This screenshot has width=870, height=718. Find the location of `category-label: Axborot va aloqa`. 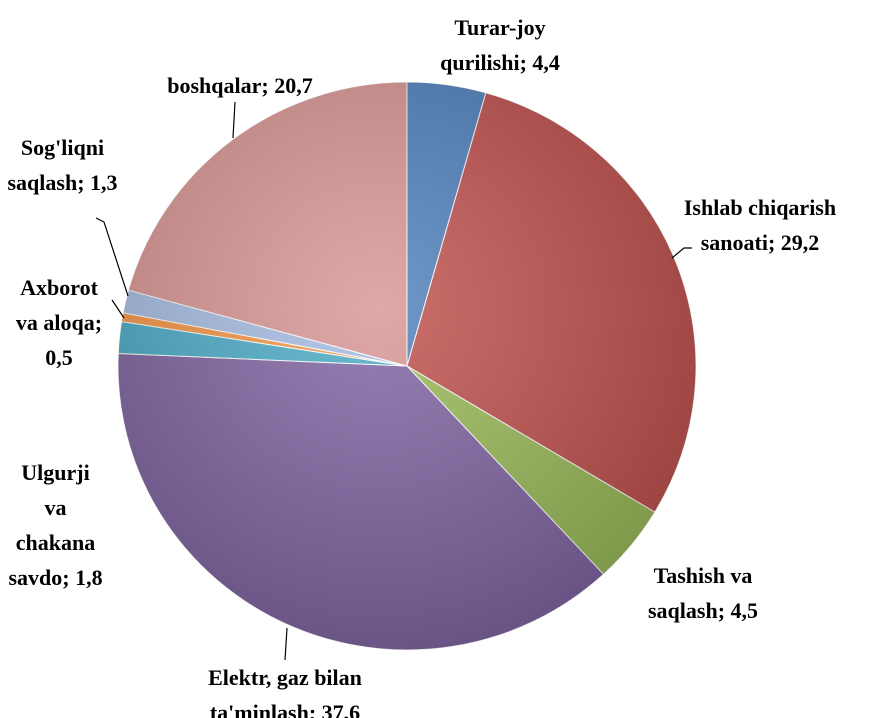

category-label: Axborot va aloqa is located at coordinates (56, 305).